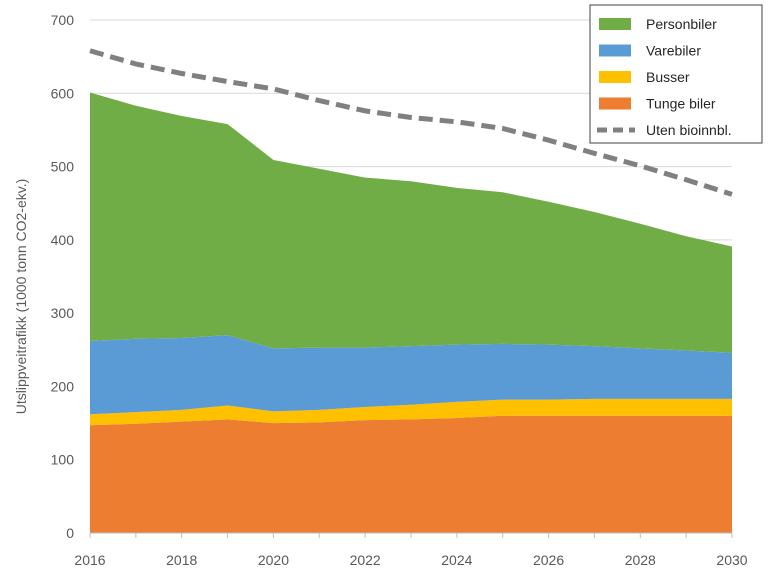 The image size is (768, 579). What do you see at coordinates (681, 104) in the screenshot?
I see `legend-label-tunge-biler: Tunge biler` at bounding box center [681, 104].